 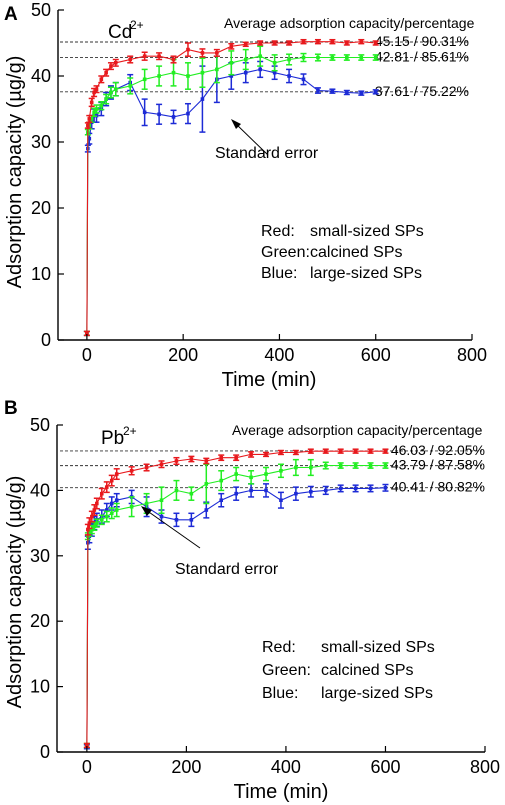 What do you see at coordinates (137, 25) in the screenshot?
I see `panel-a-species-charge: 2+` at bounding box center [137, 25].